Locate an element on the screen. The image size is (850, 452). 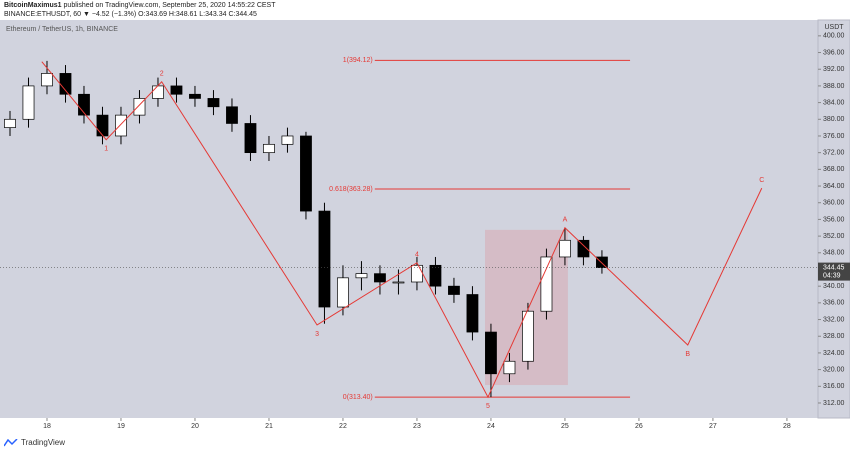
y-tick-label: 360.00 is located at coordinates (834, 203).